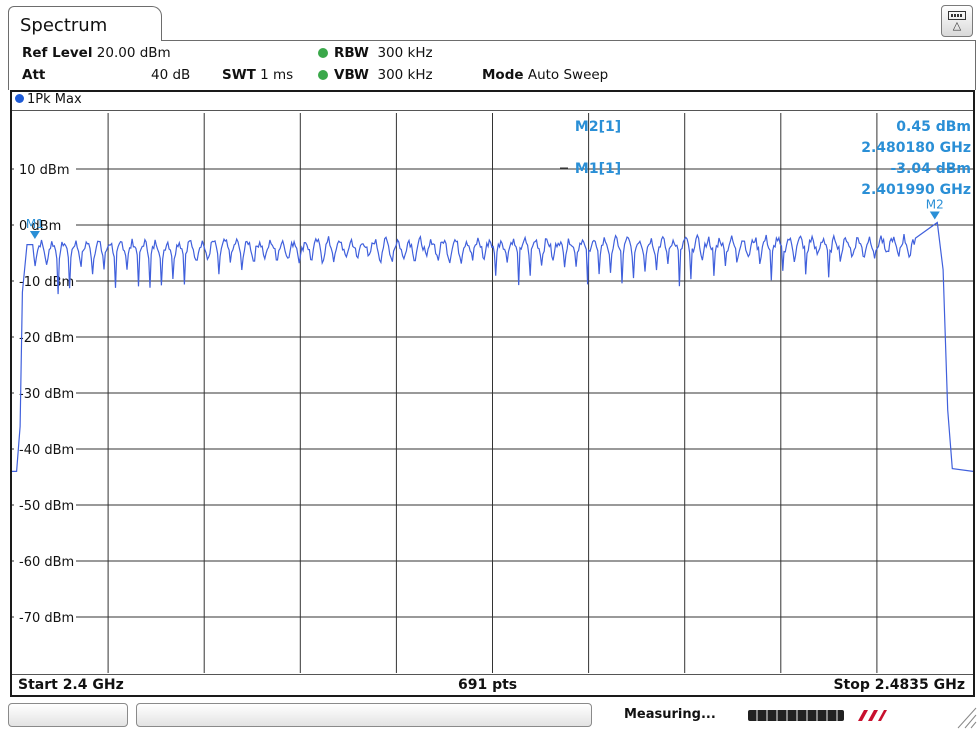  What do you see at coordinates (975, 65) in the screenshot?
I see `frame-right` at bounding box center [975, 65].